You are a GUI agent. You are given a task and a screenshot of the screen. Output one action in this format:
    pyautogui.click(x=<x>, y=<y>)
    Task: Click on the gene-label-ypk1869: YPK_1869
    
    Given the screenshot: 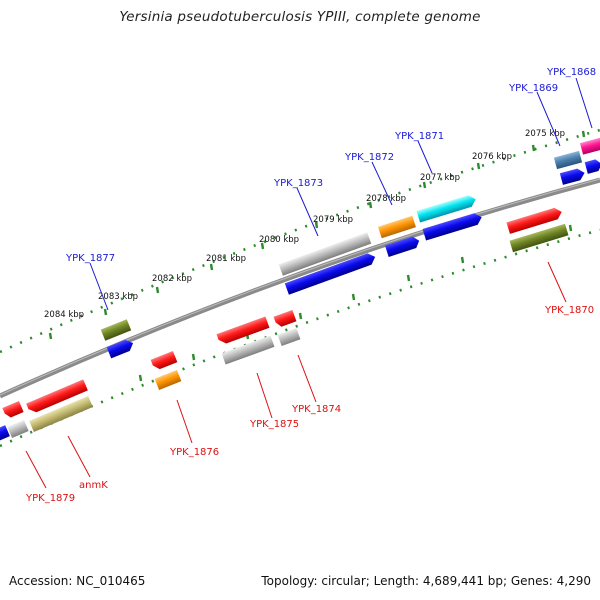 What is the action you would take?
    pyautogui.click(x=533, y=88)
    